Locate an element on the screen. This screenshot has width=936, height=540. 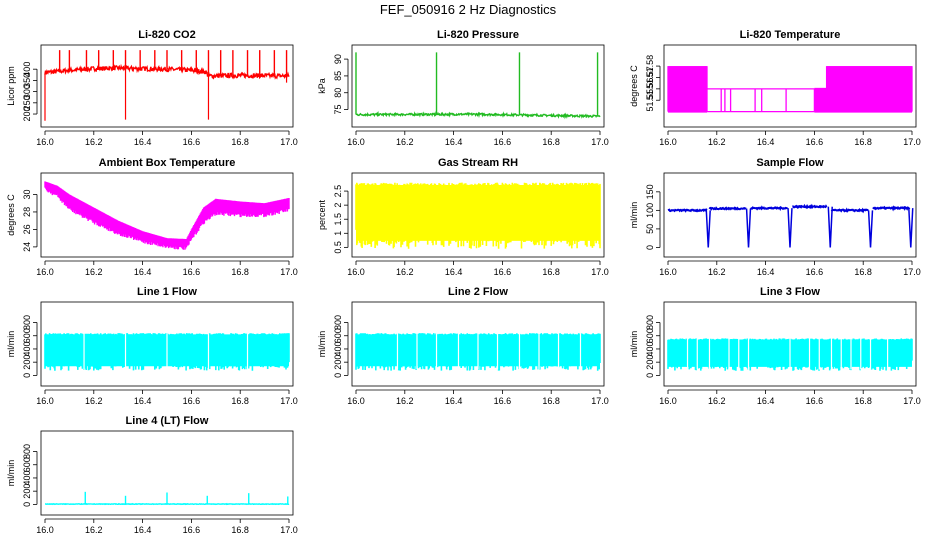
chart-title: Li-820 CO2 is located at coordinates (166, 35).